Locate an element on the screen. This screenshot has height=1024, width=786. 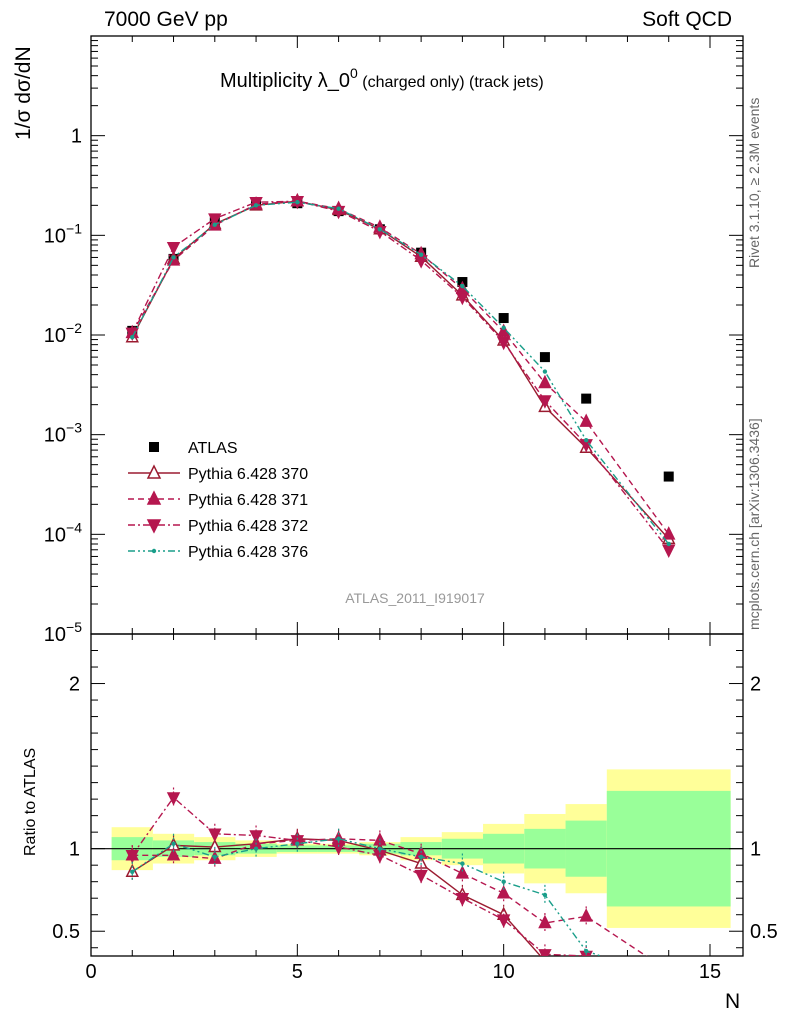
legend-entry: Pythia 6.428 371 is located at coordinates (218, 499).